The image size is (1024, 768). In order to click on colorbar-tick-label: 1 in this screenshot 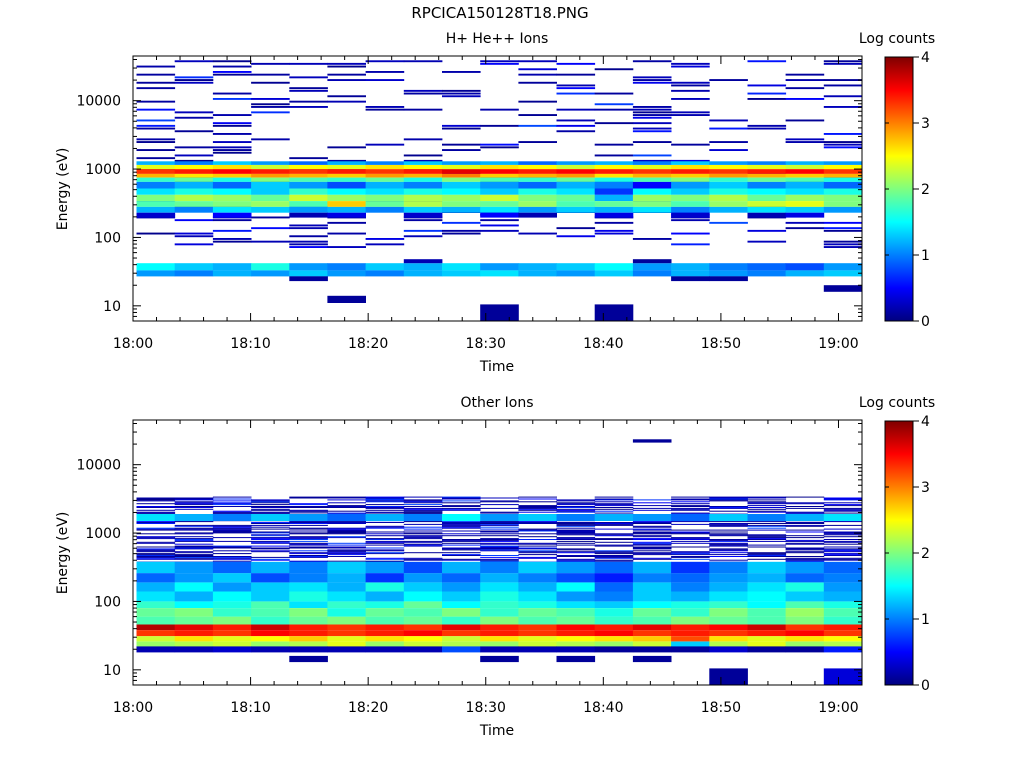, I will do `click(925, 620)`.